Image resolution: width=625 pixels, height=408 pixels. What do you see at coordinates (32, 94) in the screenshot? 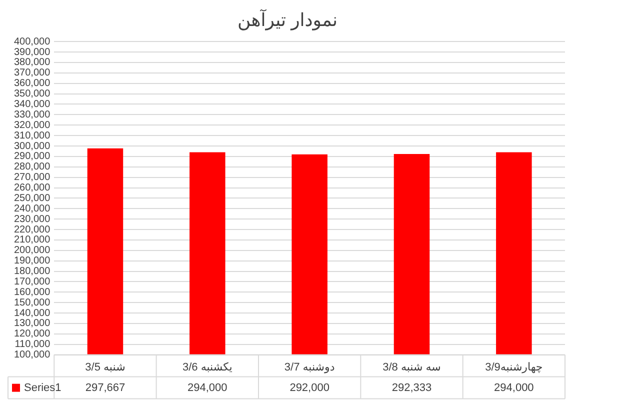
I see `y-tick-label: 350,000` at bounding box center [32, 94].